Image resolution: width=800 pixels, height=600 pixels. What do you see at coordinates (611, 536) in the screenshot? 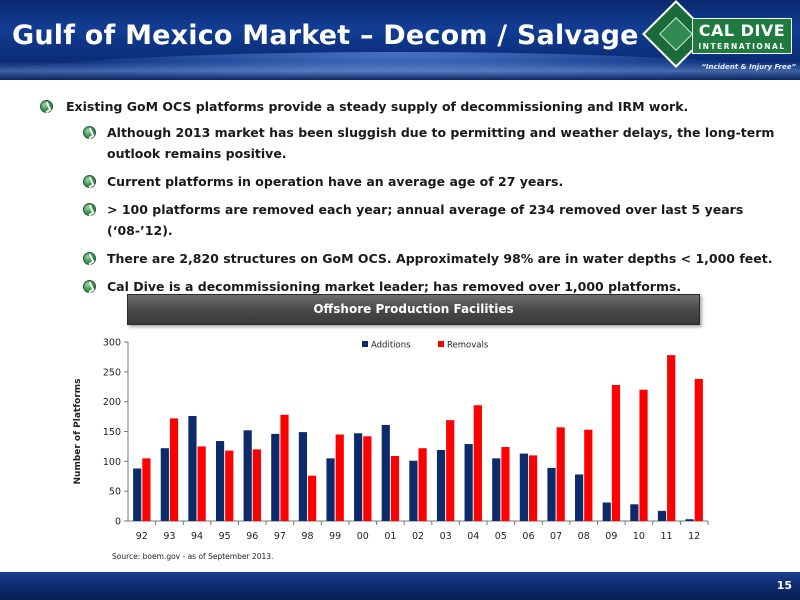
I see `x-tick-label: 09` at bounding box center [611, 536].